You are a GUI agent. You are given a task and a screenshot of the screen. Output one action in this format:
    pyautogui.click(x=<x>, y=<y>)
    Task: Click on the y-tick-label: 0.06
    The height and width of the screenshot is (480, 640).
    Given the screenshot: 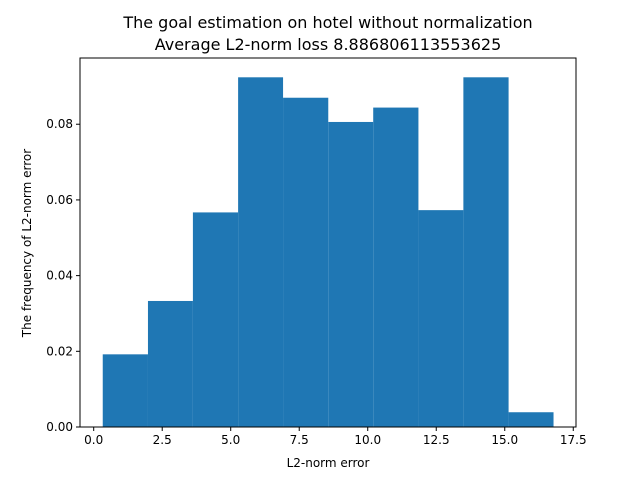 What is the action you would take?
    pyautogui.click(x=59, y=200)
    